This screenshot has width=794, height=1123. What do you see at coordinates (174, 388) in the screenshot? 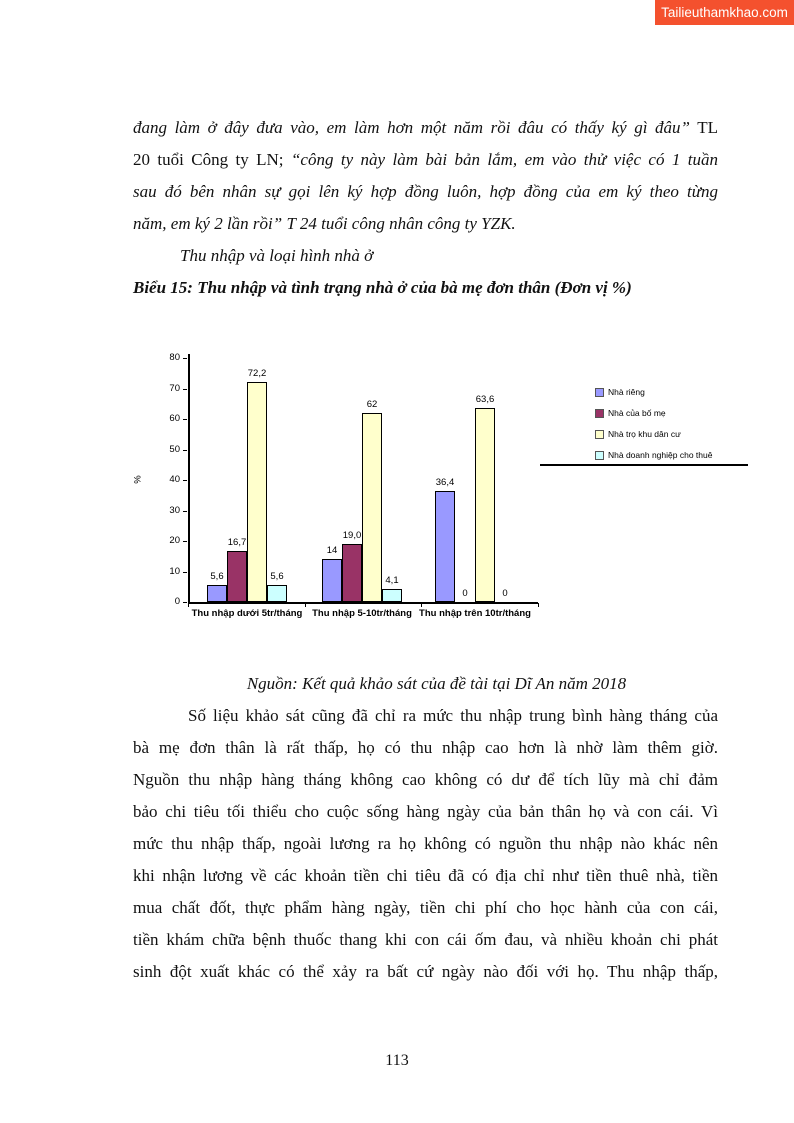
I see `y-axis-tick-label: 70` at bounding box center [174, 388].